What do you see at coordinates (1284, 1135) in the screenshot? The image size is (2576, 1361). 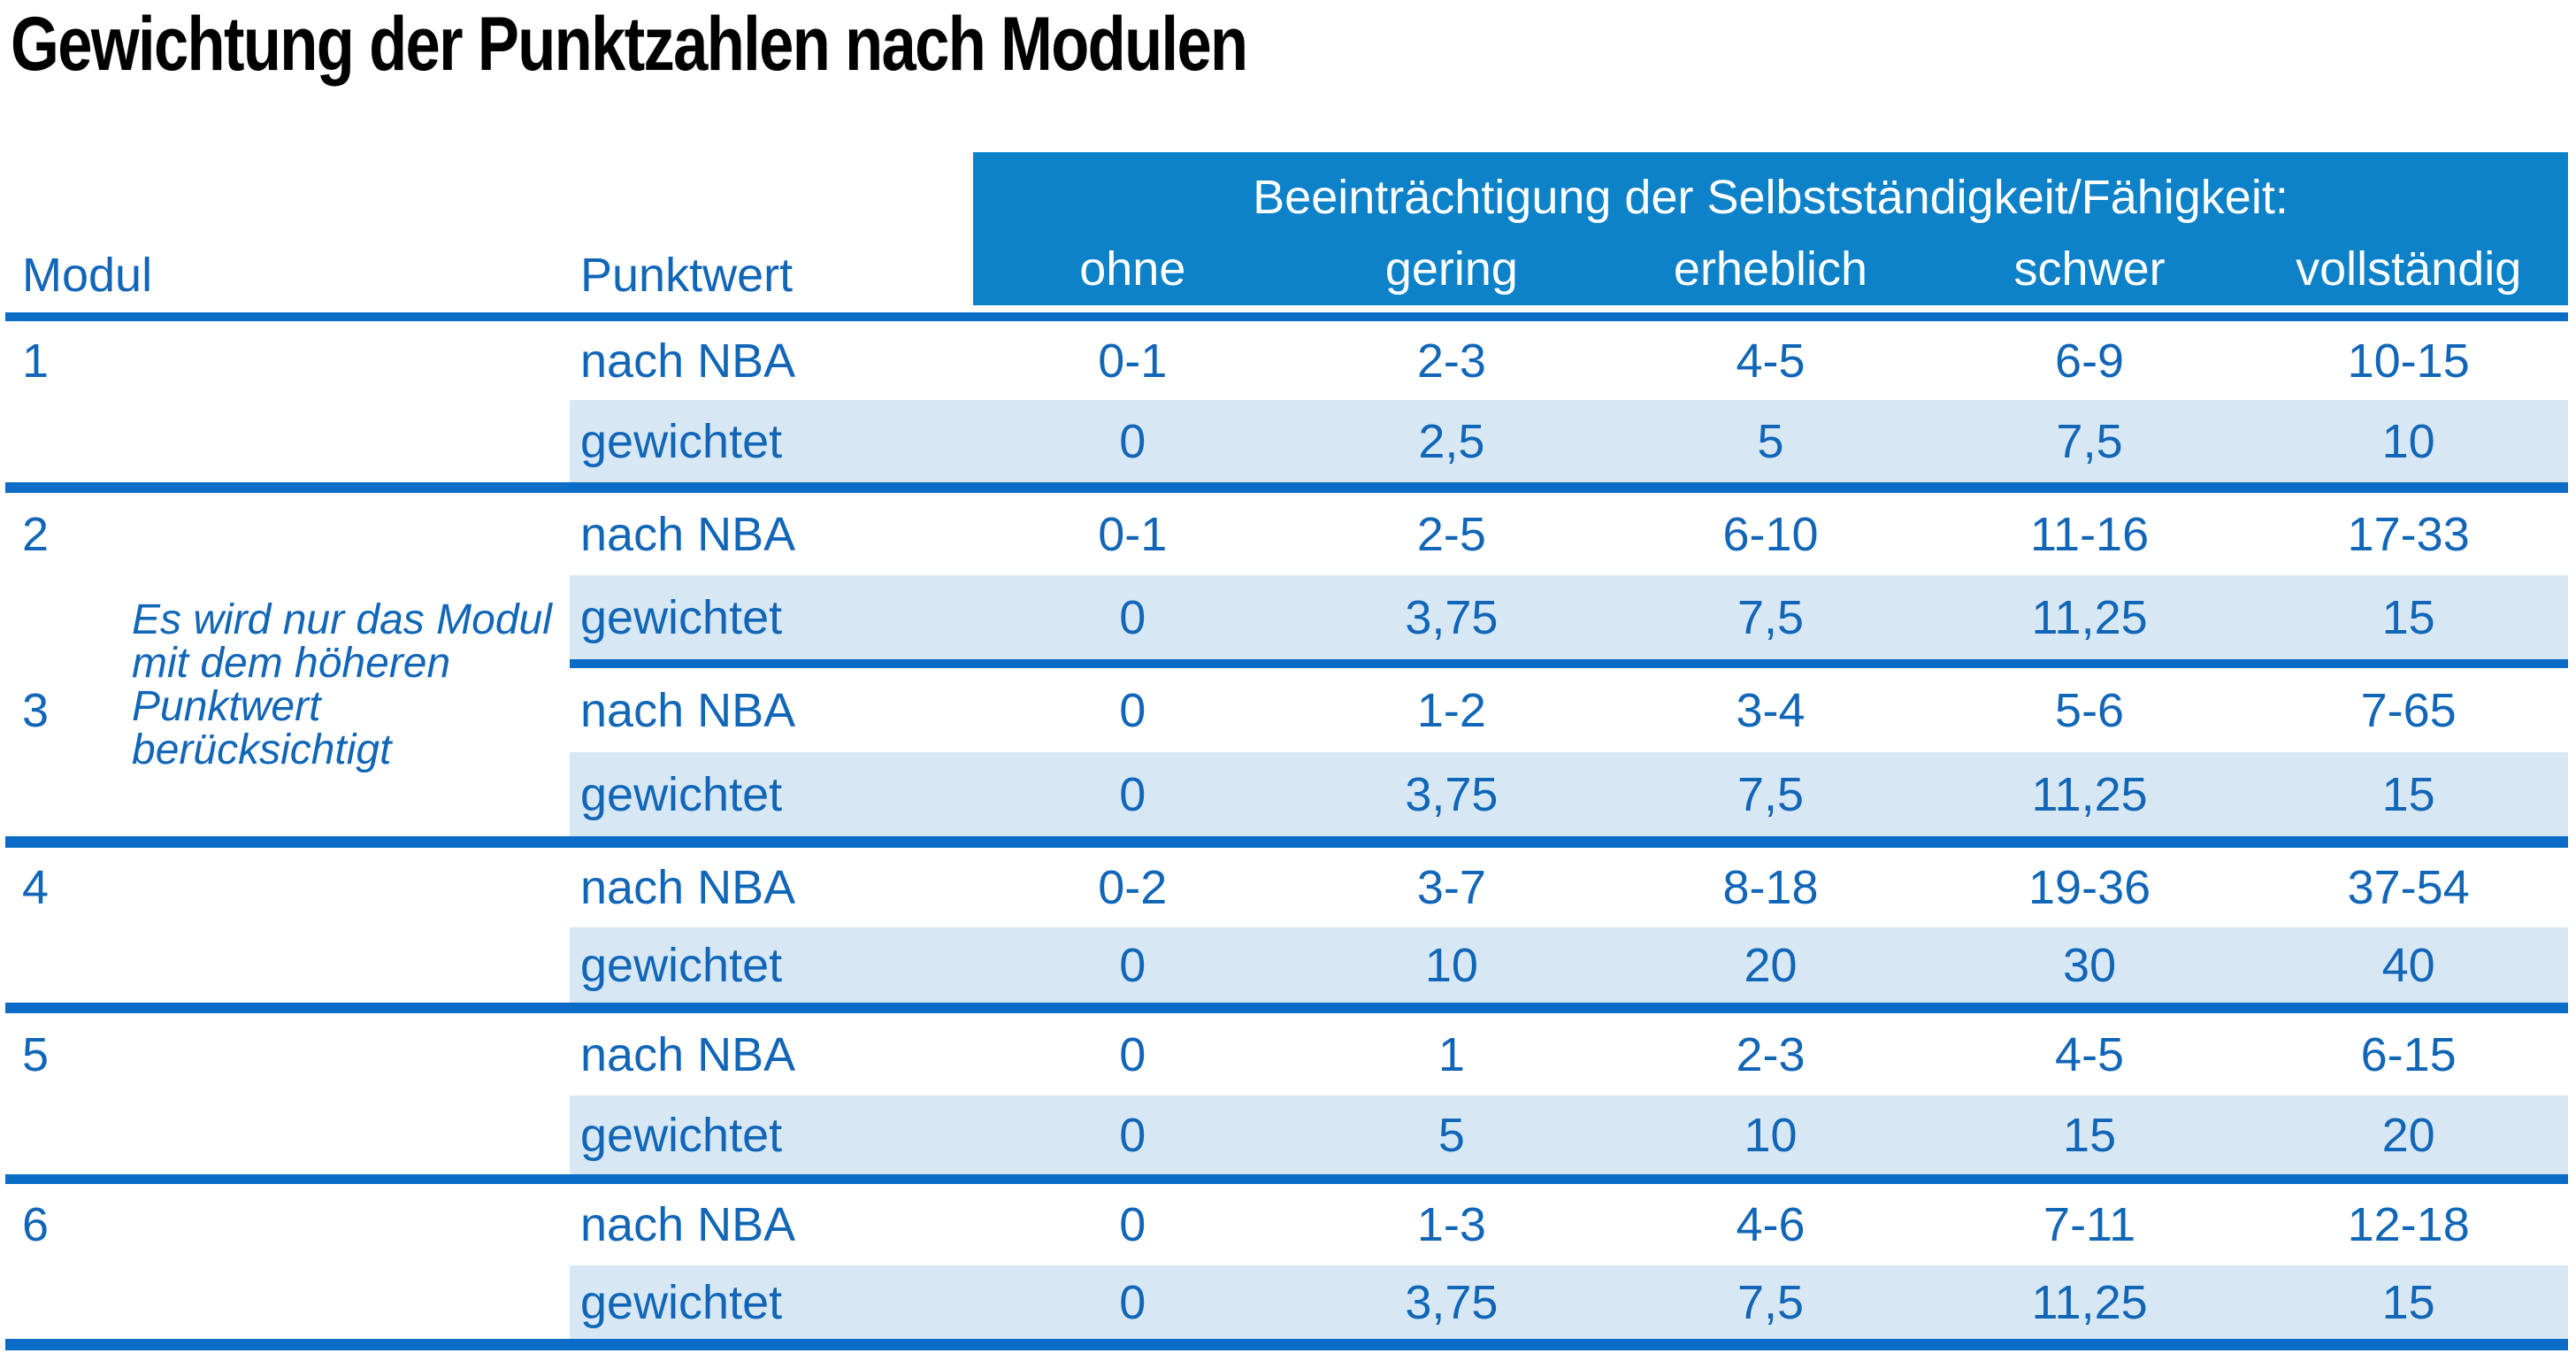 I see `module-5-row-weighted: gewichtet 0 5 10 15 20` at bounding box center [1284, 1135].